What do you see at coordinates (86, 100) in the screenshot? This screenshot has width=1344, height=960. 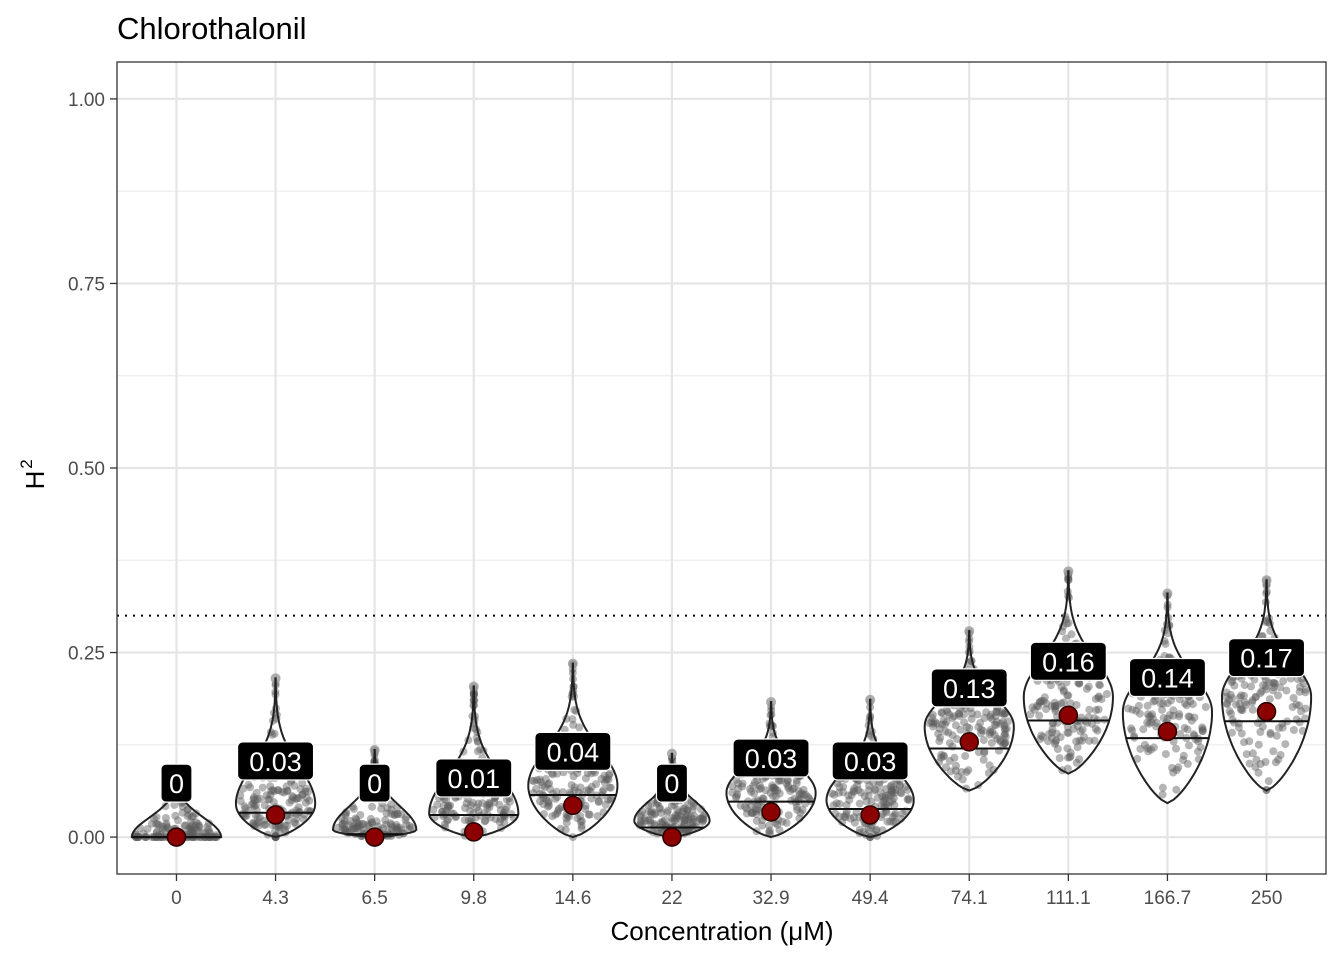 I see `y-tick-label: 1.00` at bounding box center [86, 100].